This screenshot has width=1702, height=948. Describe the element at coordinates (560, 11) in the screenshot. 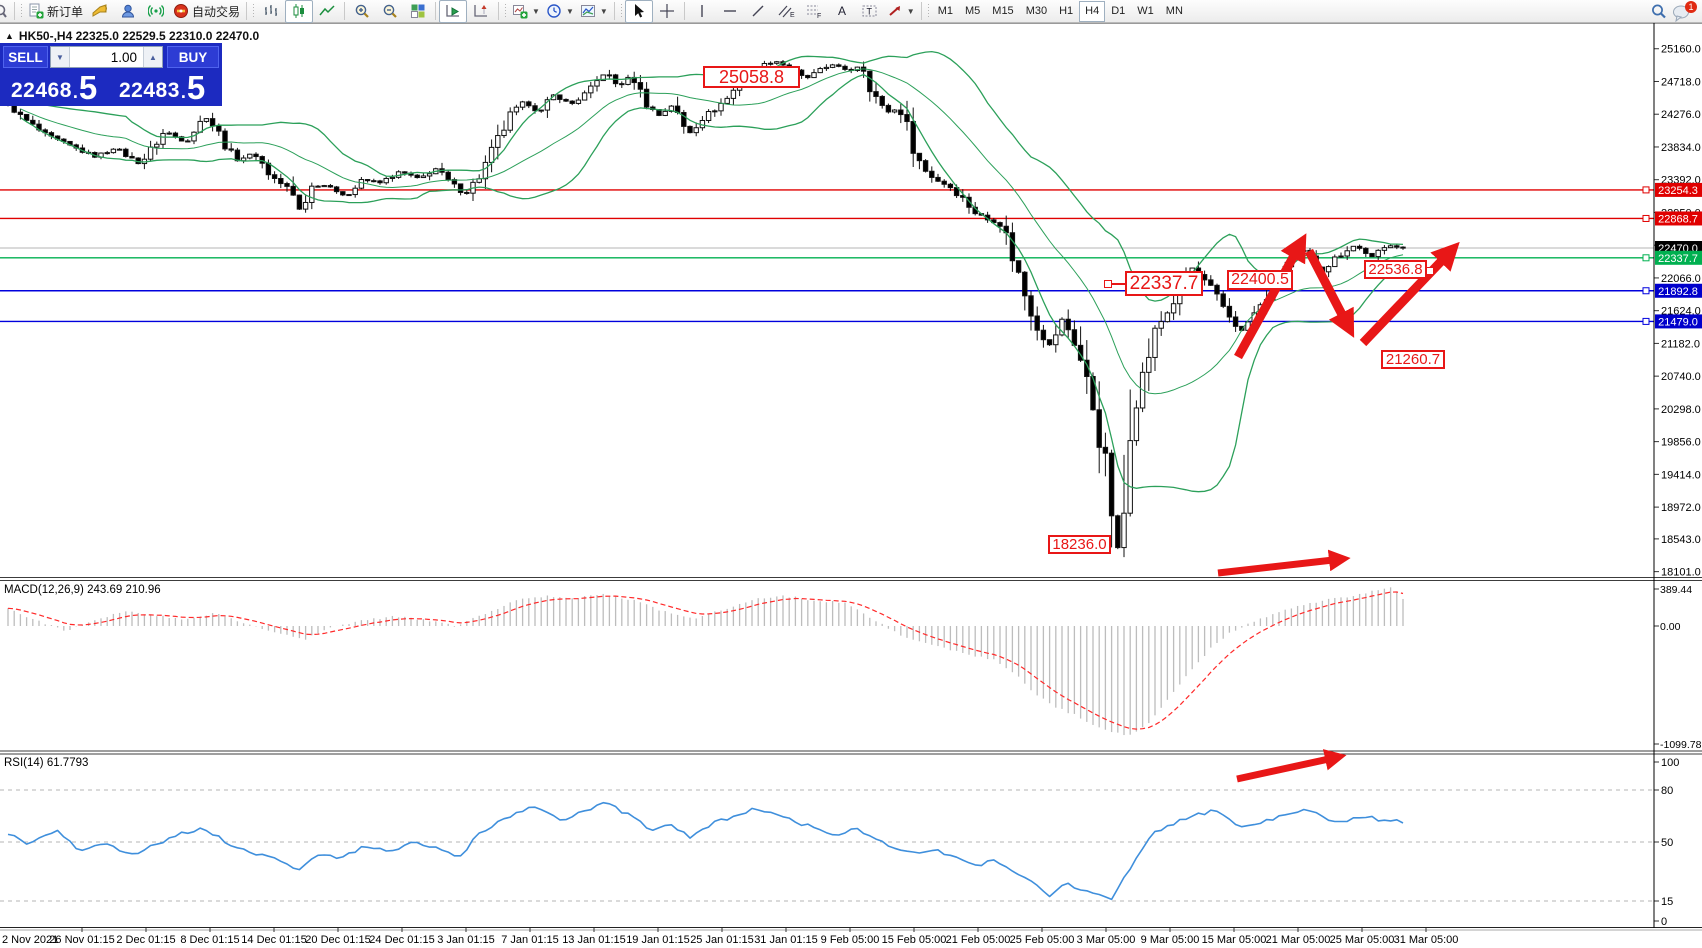

I see `periods-button: ▼` at that location.